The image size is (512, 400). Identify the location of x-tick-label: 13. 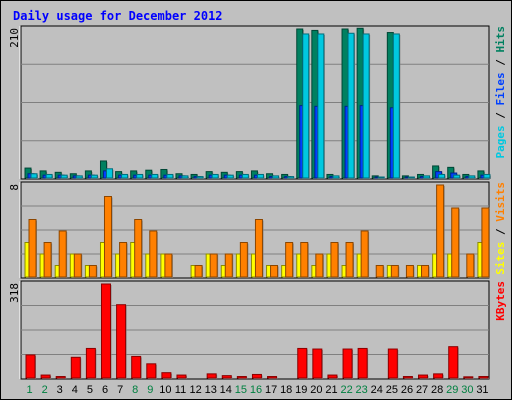
(211, 390).